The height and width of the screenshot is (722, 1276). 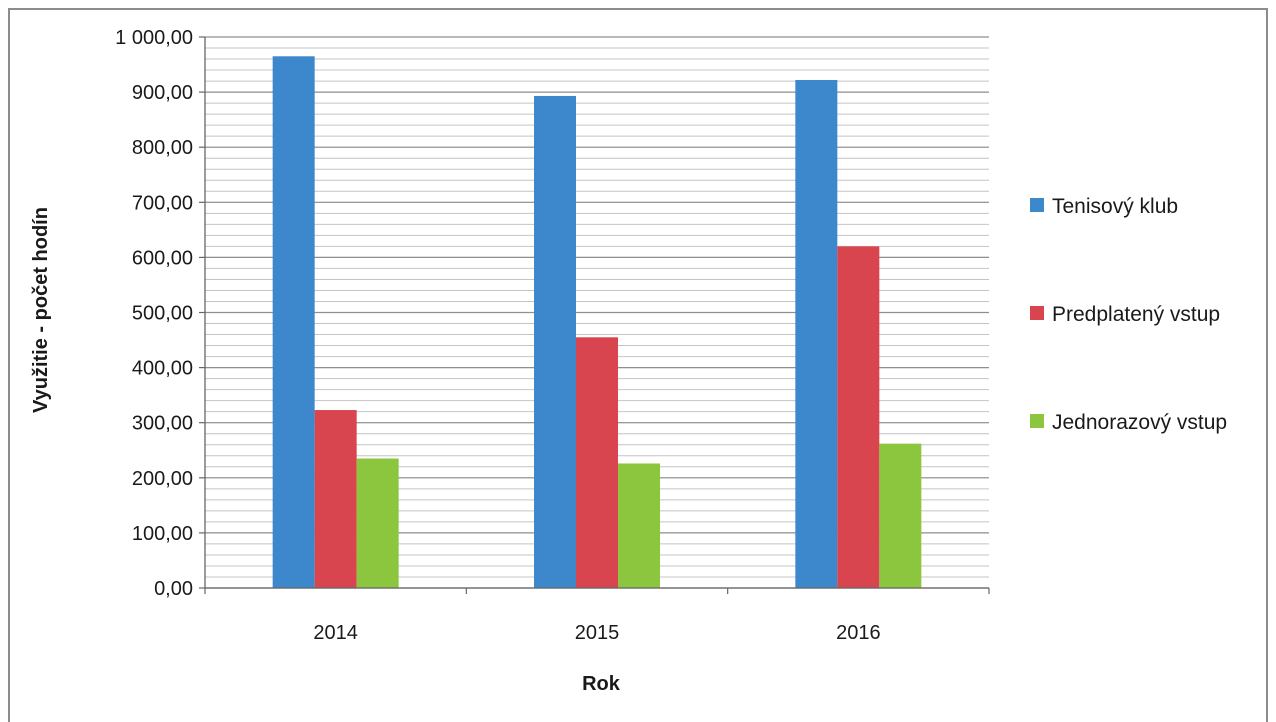 I want to click on y-tick-label: 100,00, so click(x=162, y=534).